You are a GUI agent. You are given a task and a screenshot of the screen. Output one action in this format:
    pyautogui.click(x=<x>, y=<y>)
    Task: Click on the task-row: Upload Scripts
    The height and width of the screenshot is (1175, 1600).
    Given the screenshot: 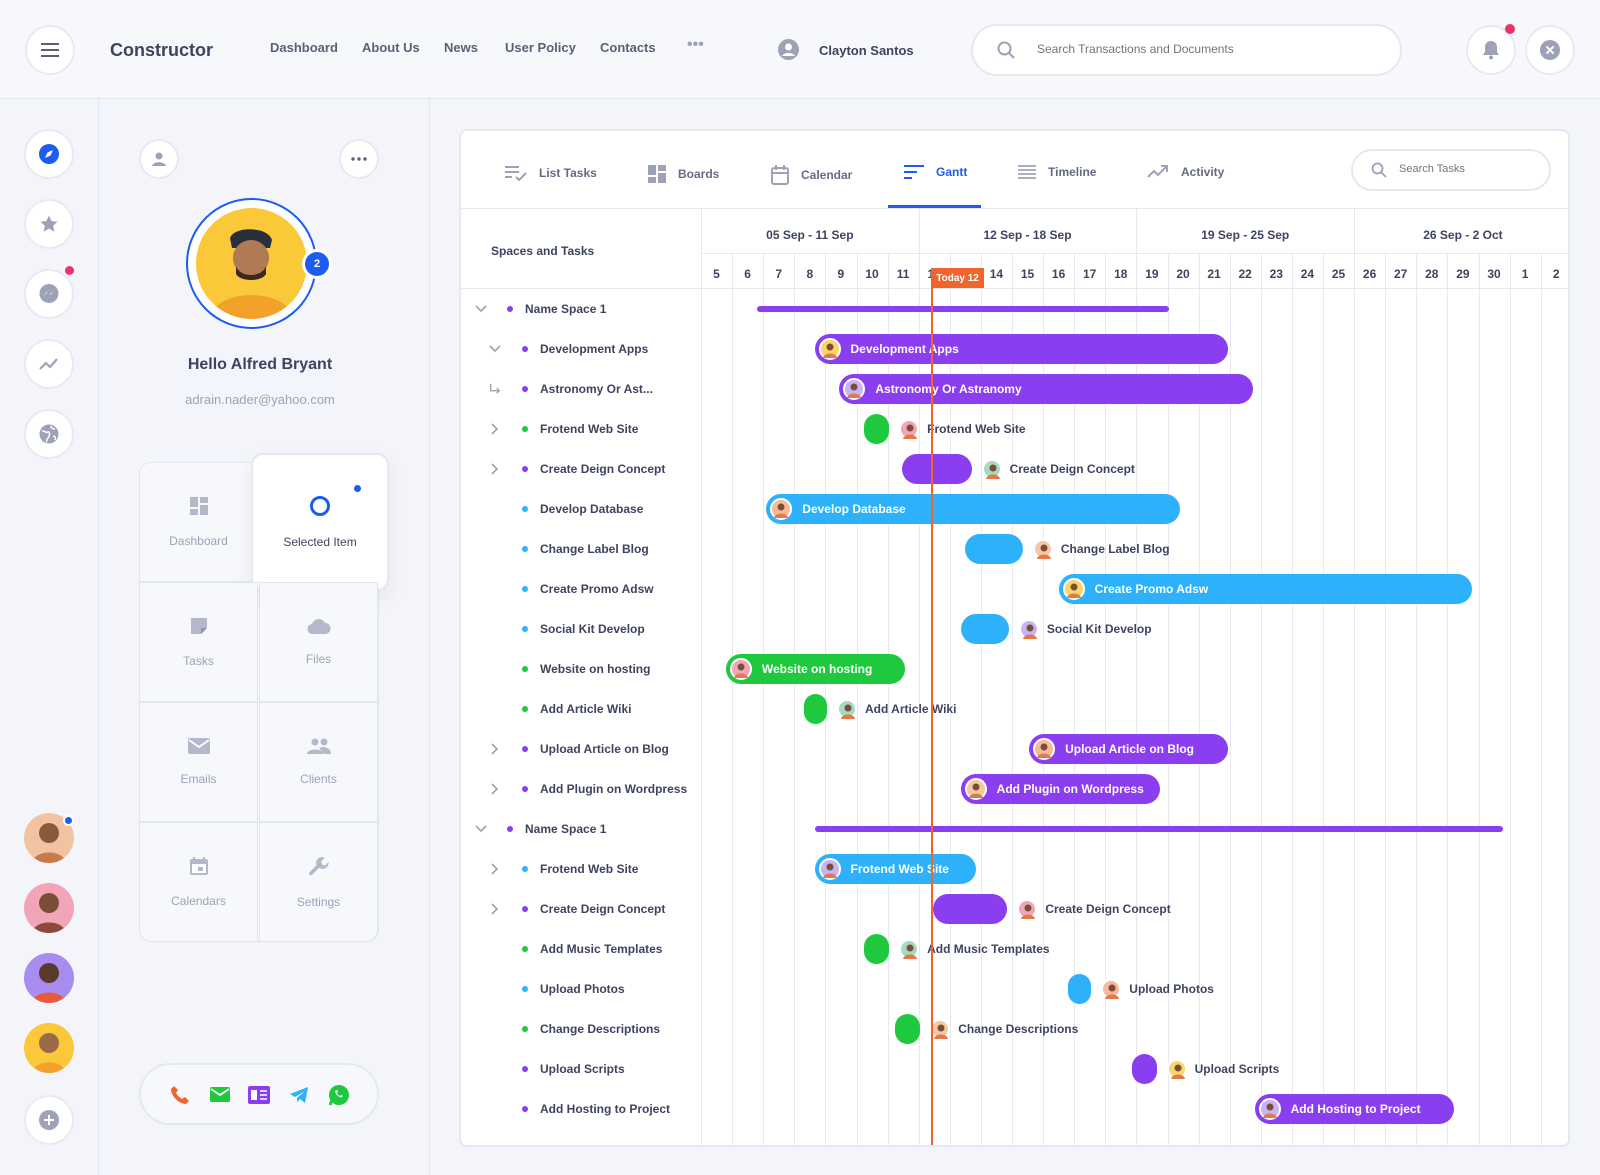 What is the action you would take?
    pyautogui.click(x=581, y=1069)
    